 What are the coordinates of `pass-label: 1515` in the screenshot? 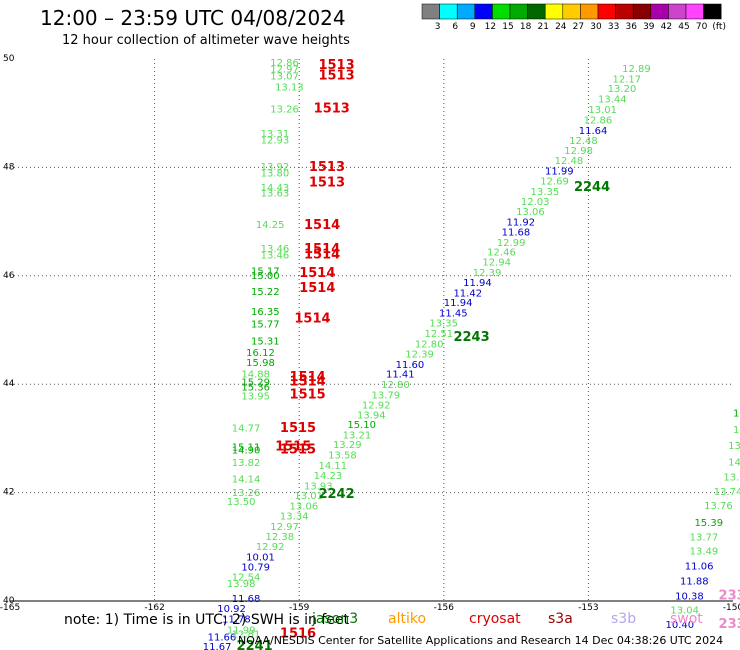 It's located at (298, 450).